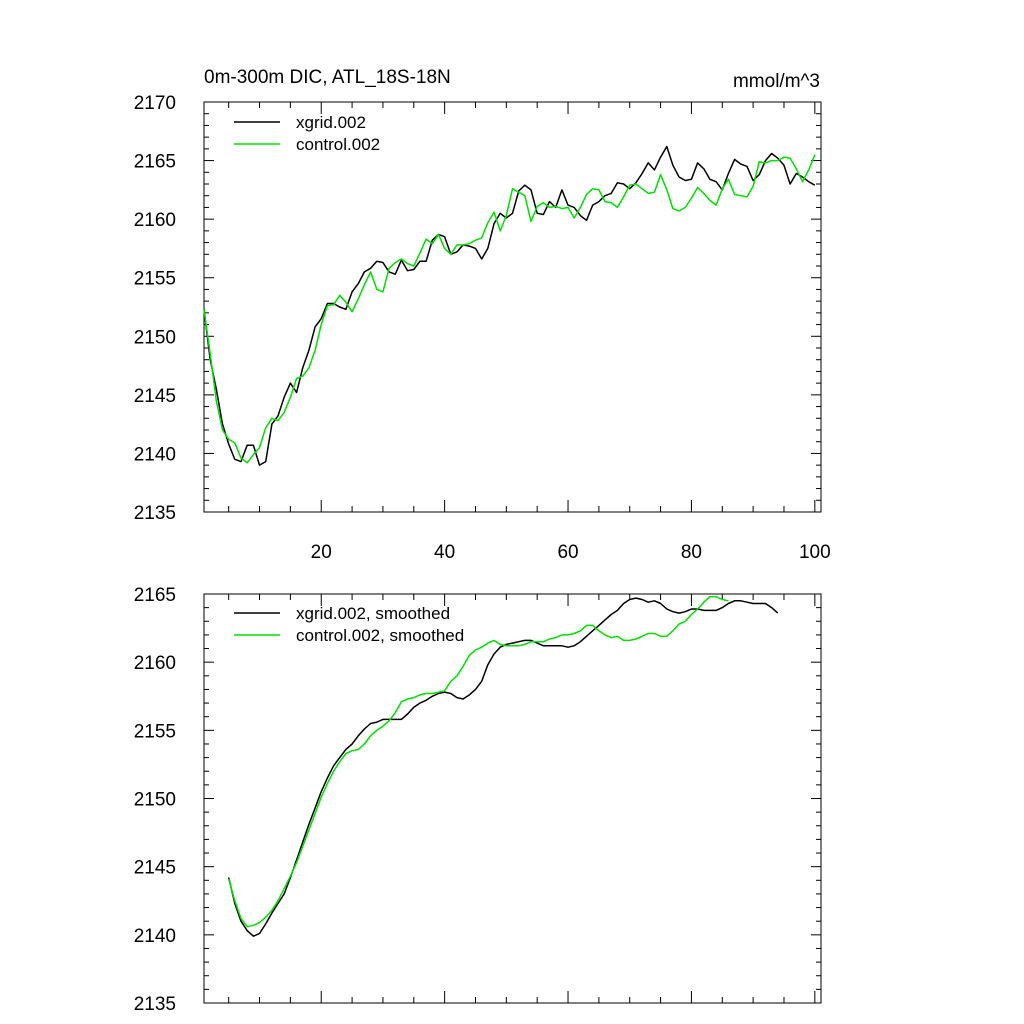 The height and width of the screenshot is (1024, 1024). Describe the element at coordinates (815, 552) in the screenshot. I see `x-tick-label: 100` at that location.